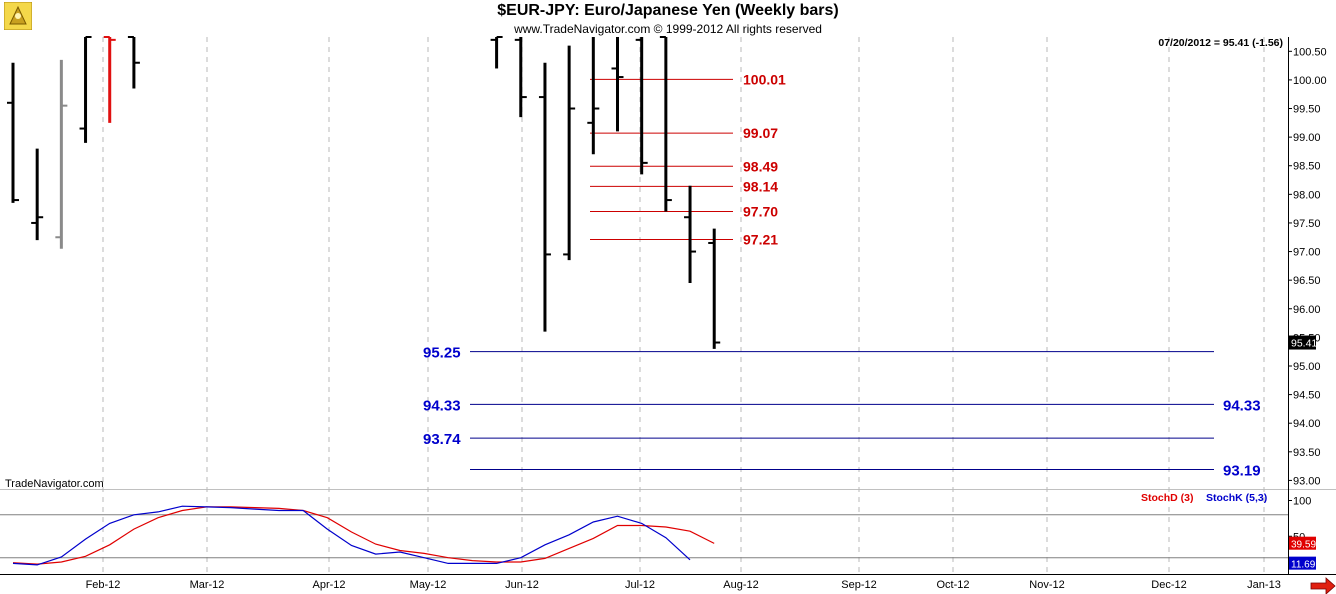 The height and width of the screenshot is (594, 1336). What do you see at coordinates (764, 79) in the screenshot?
I see `fib-level-label: 100.01` at bounding box center [764, 79].